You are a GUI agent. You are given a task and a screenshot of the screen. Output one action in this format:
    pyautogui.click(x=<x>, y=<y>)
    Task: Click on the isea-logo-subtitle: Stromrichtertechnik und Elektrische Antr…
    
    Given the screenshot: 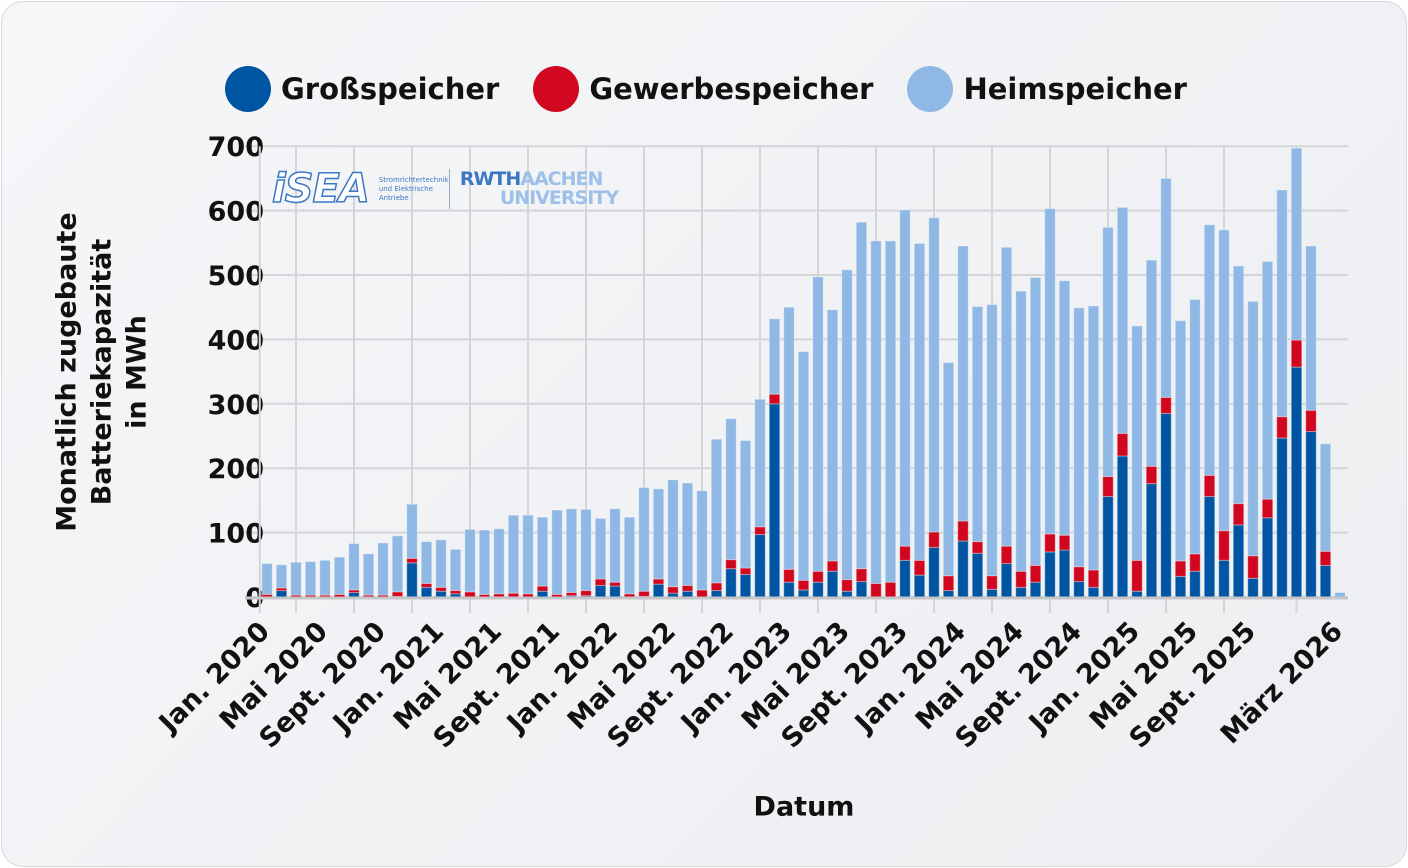 What is the action you would take?
    pyautogui.click(x=413, y=188)
    